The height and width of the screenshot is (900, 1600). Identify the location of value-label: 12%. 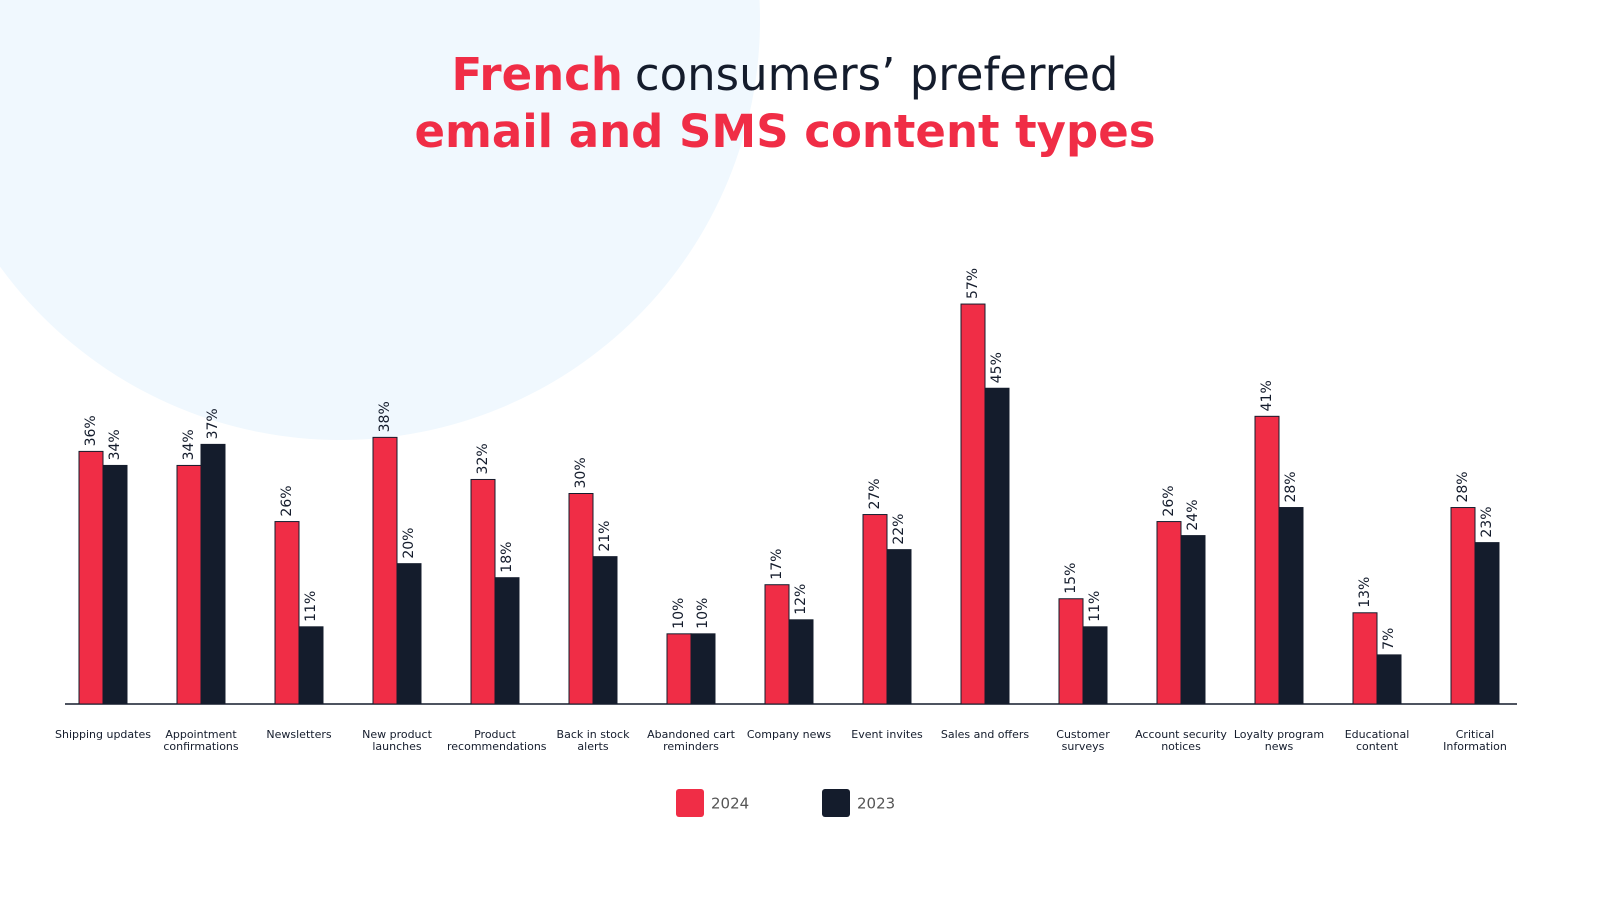
(801, 599).